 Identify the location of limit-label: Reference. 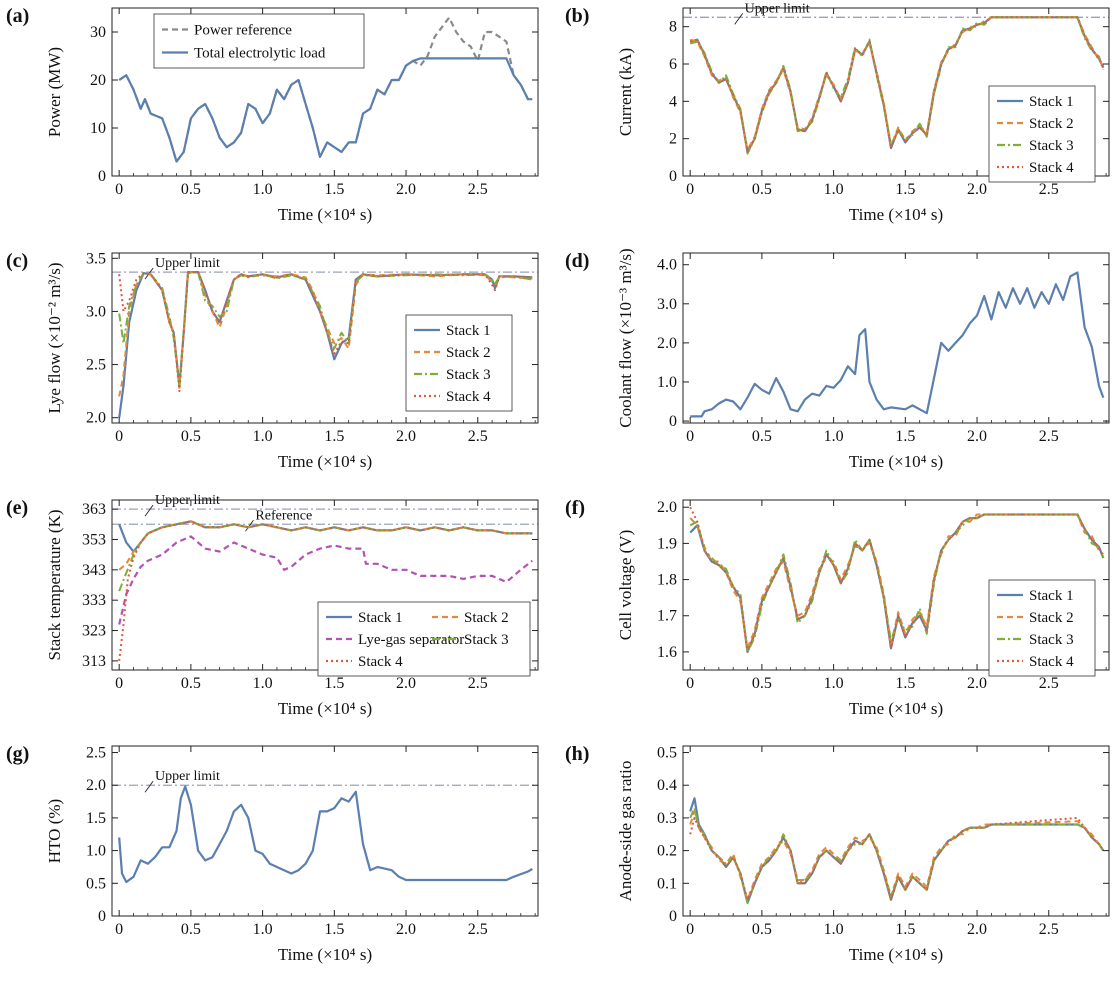
(283, 515).